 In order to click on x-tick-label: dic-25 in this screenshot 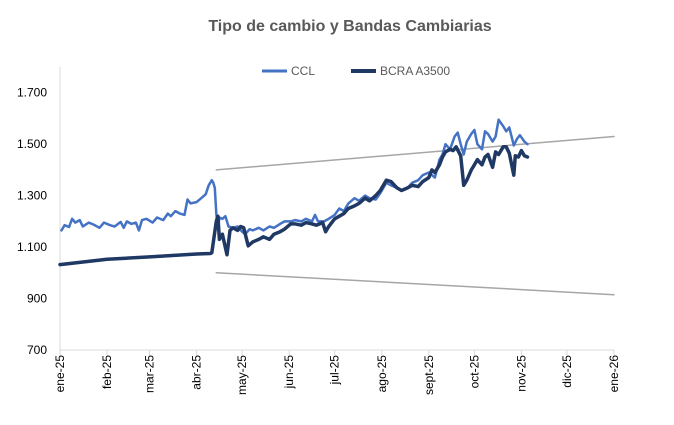, I will do `click(567, 371)`.